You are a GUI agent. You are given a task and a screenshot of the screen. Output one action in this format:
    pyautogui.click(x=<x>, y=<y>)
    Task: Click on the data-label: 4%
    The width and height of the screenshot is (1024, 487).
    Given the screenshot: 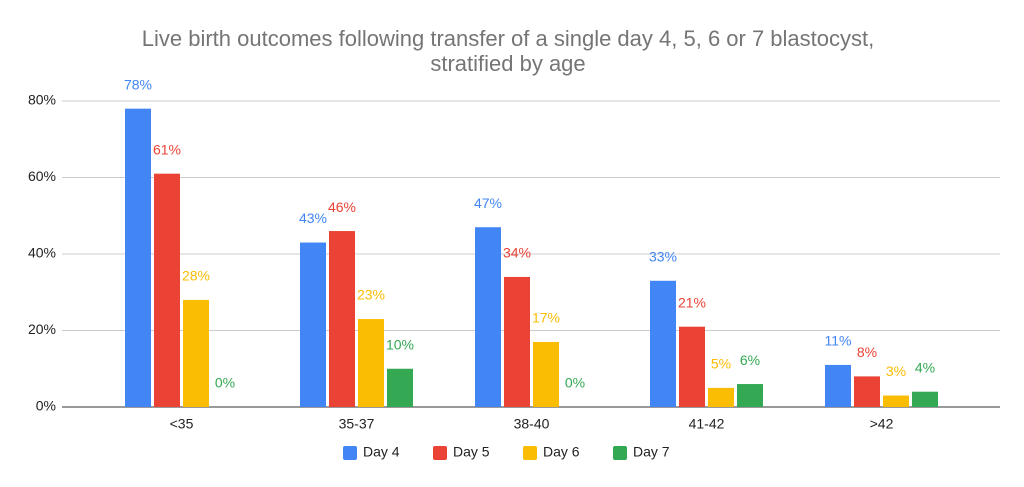 What is the action you would take?
    pyautogui.click(x=925, y=367)
    